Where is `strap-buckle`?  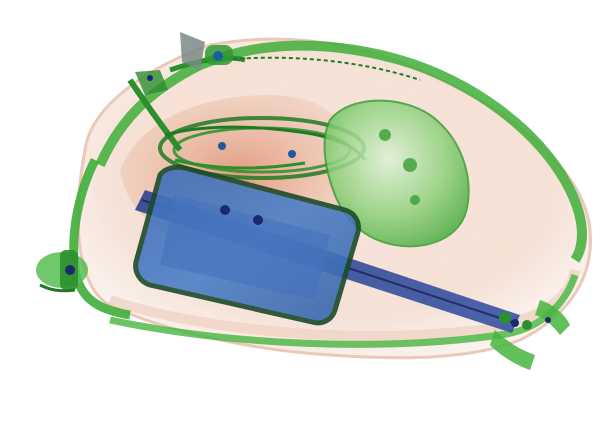 strap-buckle is located at coordinates (184, 63).